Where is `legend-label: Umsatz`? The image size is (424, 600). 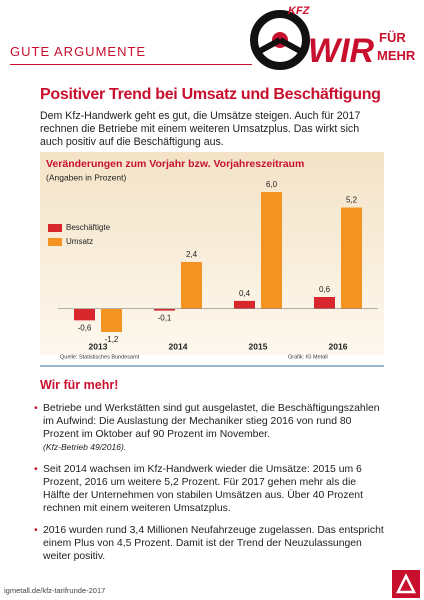 legend-label: Umsatz is located at coordinates (79, 241).